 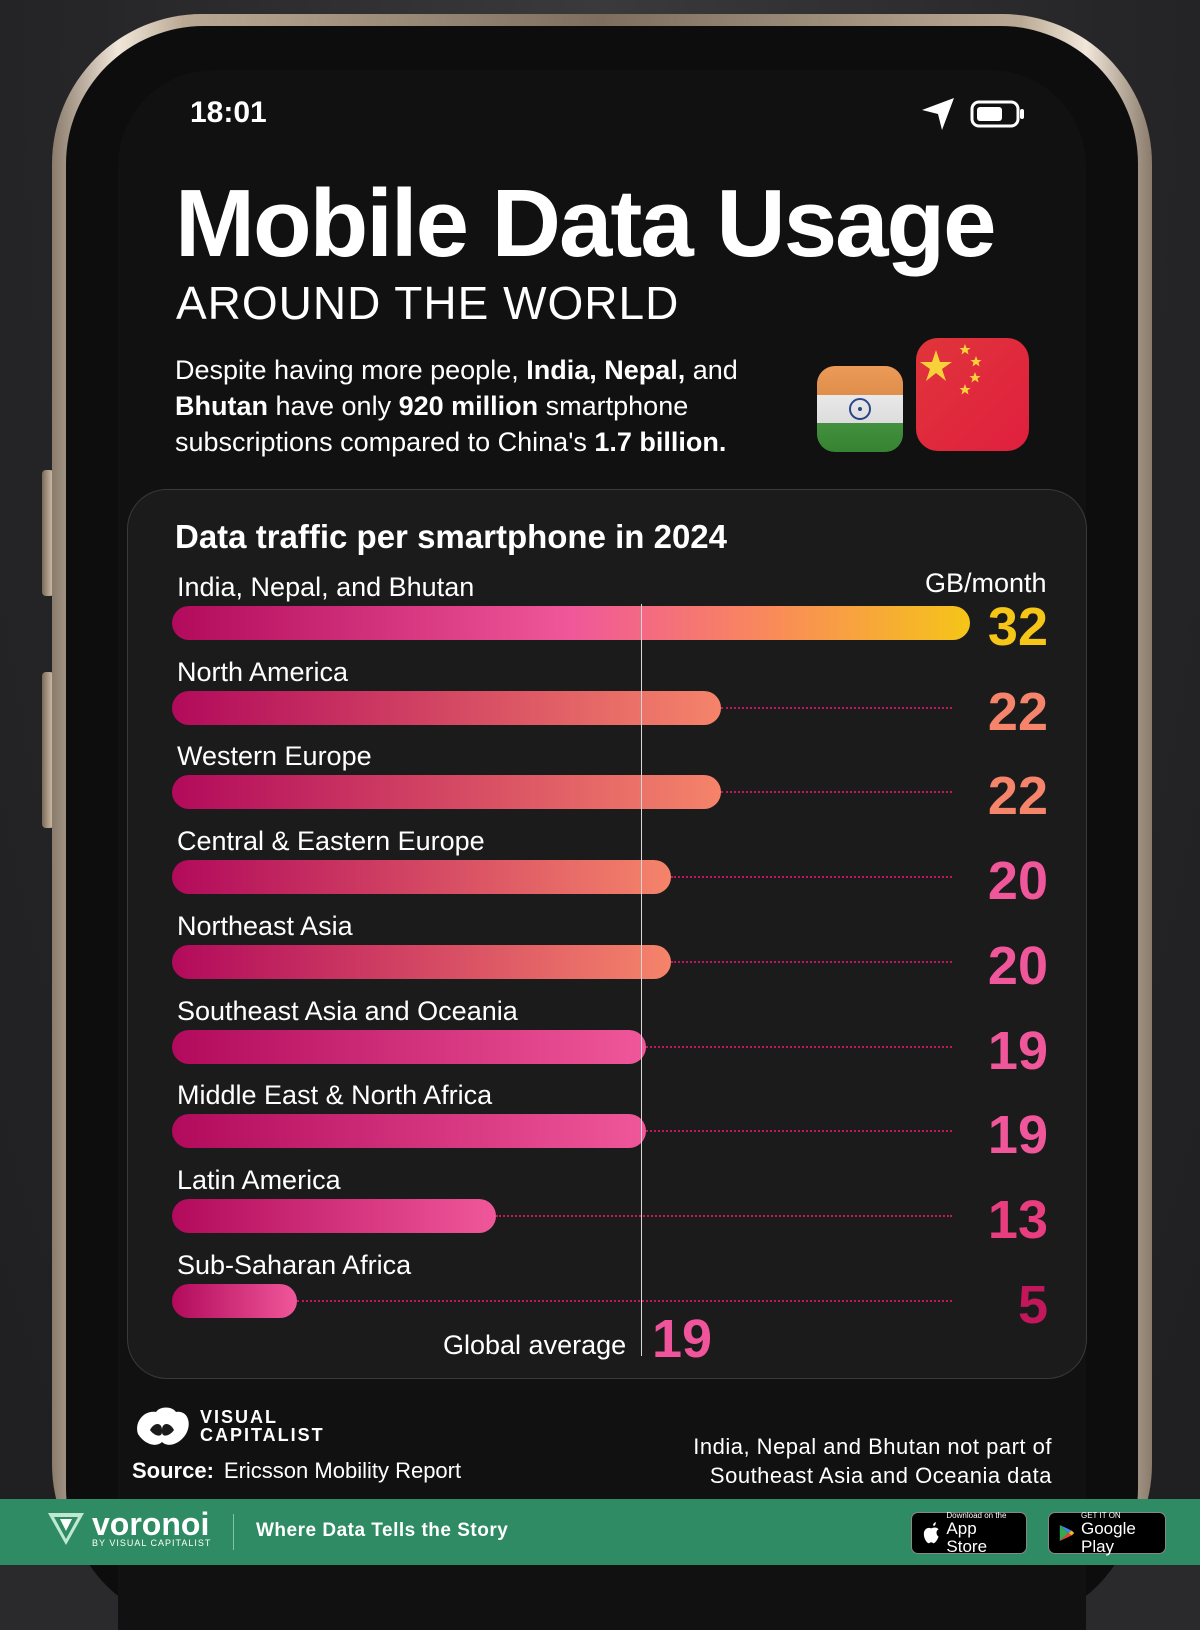 What do you see at coordinates (265, 925) in the screenshot?
I see `bar-label: Northeast Asia` at bounding box center [265, 925].